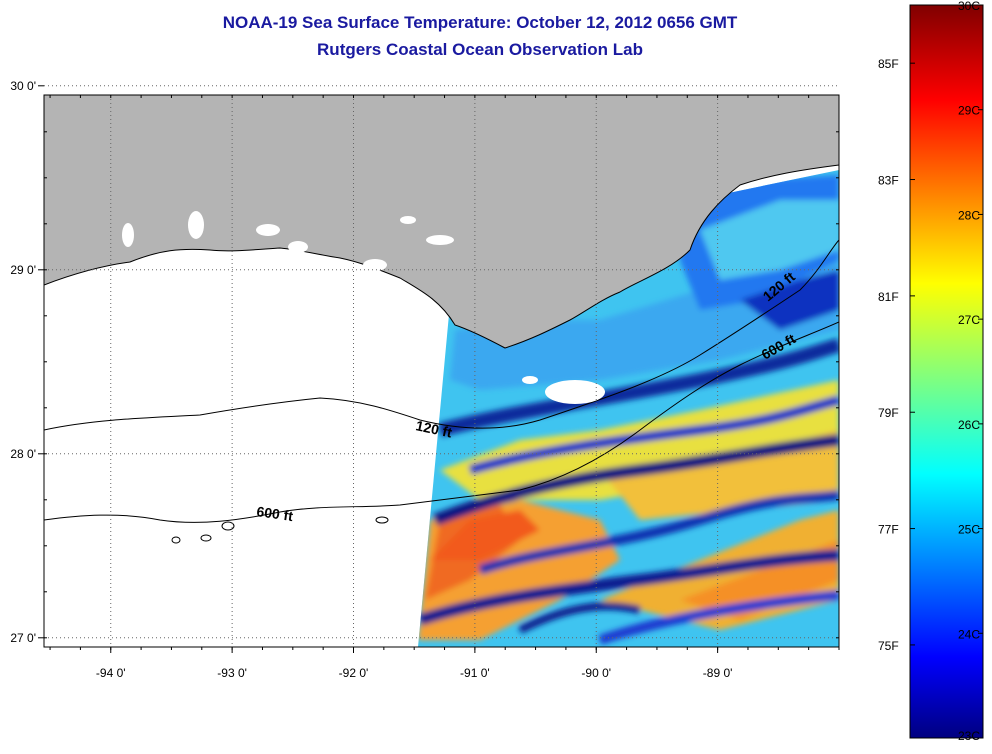 The image size is (992, 754). I want to click on colorbar-label-f: 85F, so click(888, 64).